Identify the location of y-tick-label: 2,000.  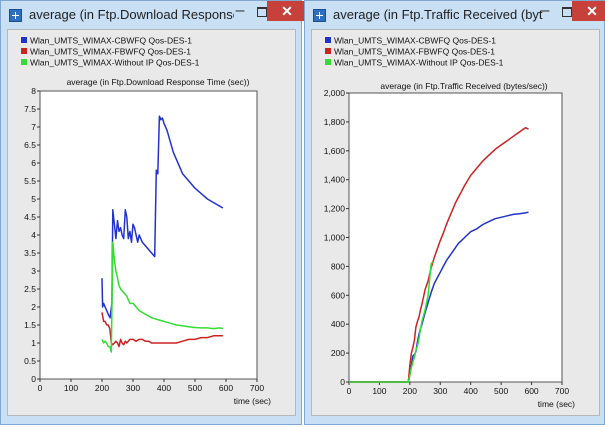
(335, 93).